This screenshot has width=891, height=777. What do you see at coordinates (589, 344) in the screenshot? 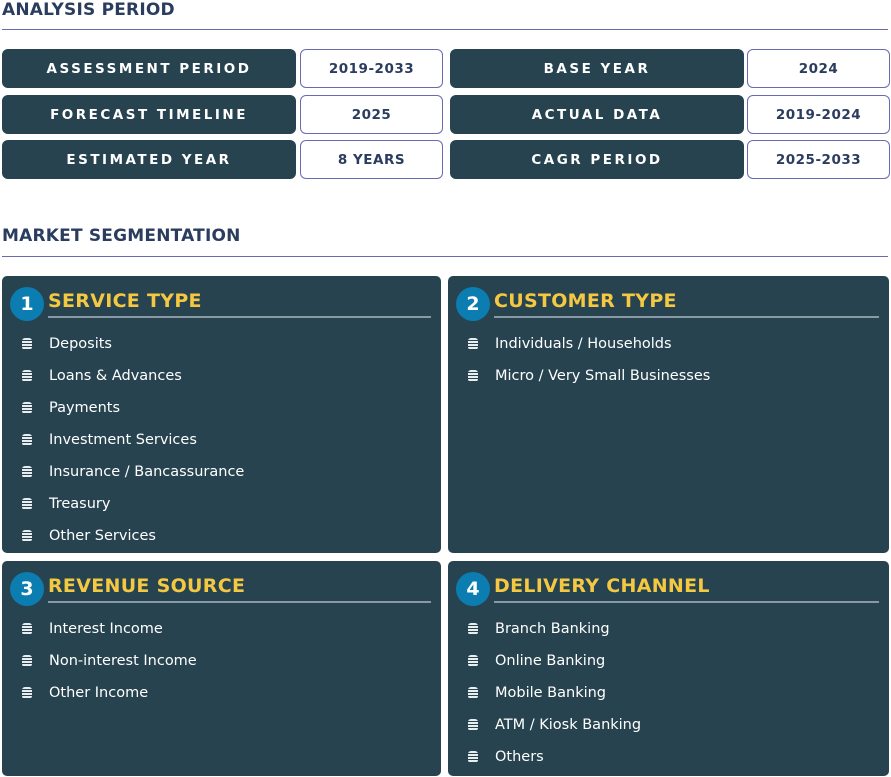
I see `list-item: Individuals / Households` at bounding box center [589, 344].